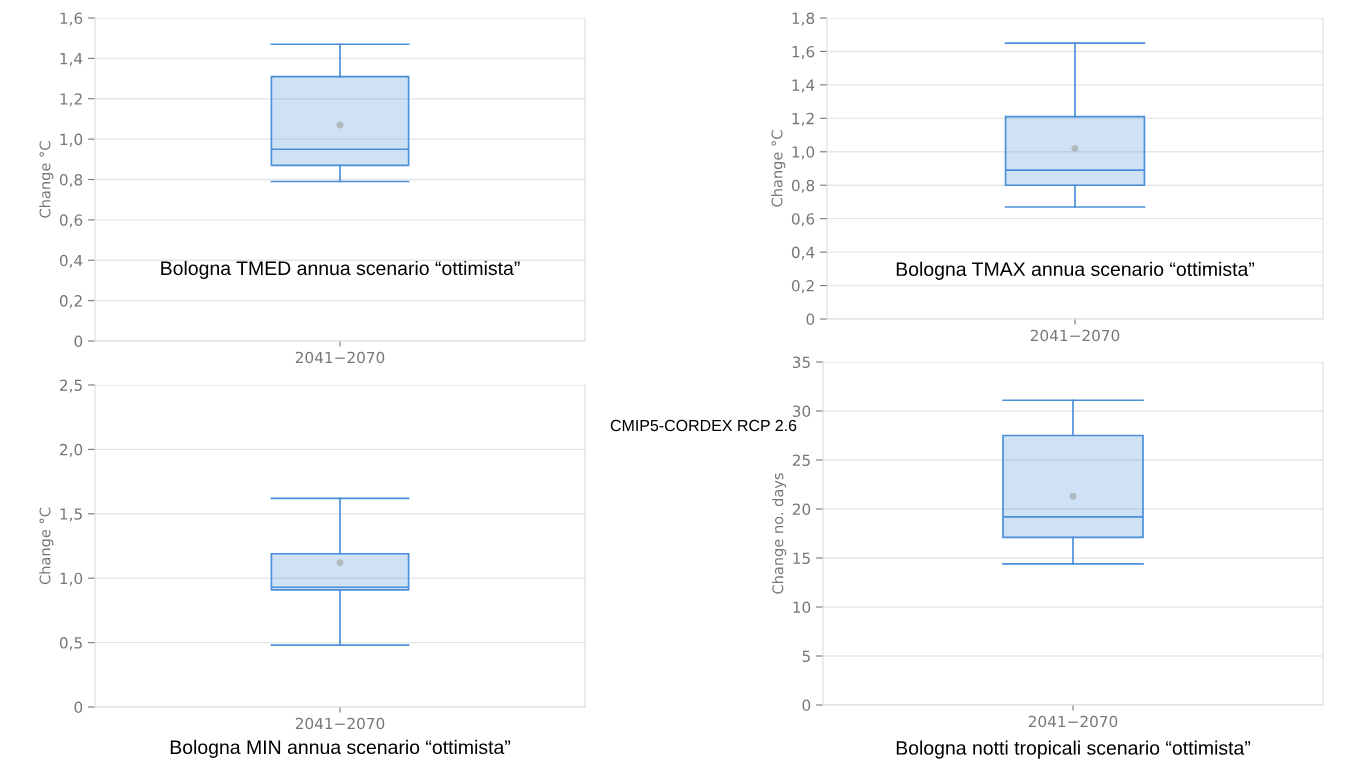 Image resolution: width=1361 pixels, height=769 pixels. I want to click on y-tick-label: 2,5, so click(71, 386).